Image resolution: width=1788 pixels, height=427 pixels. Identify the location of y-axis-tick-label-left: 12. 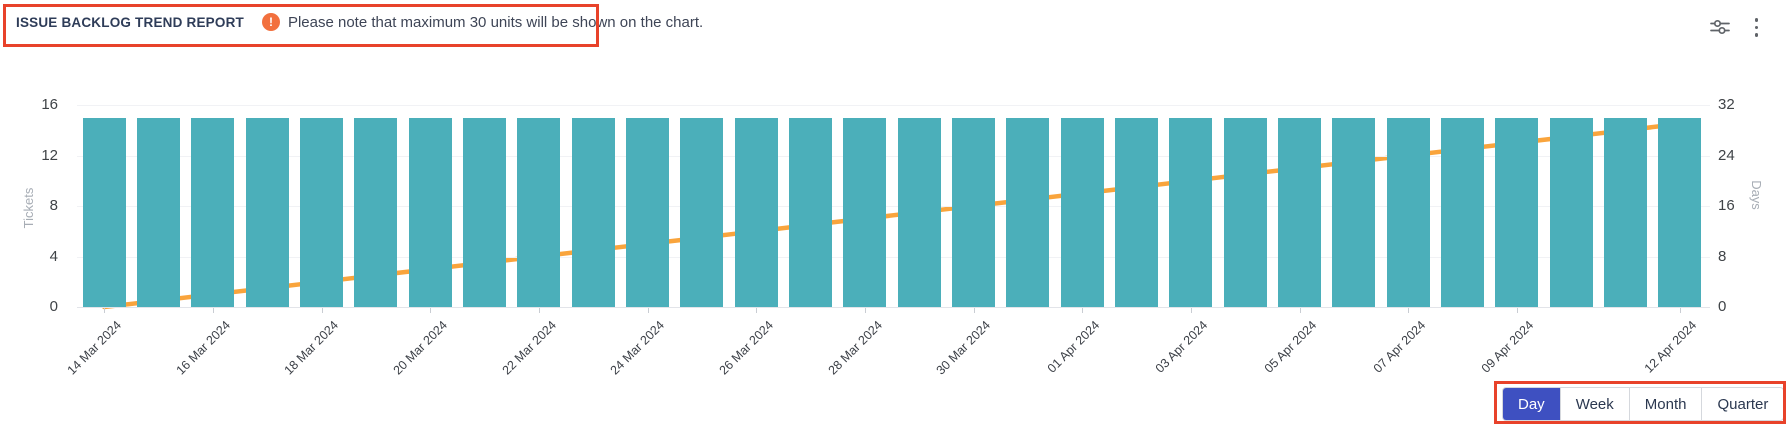
(49, 155).